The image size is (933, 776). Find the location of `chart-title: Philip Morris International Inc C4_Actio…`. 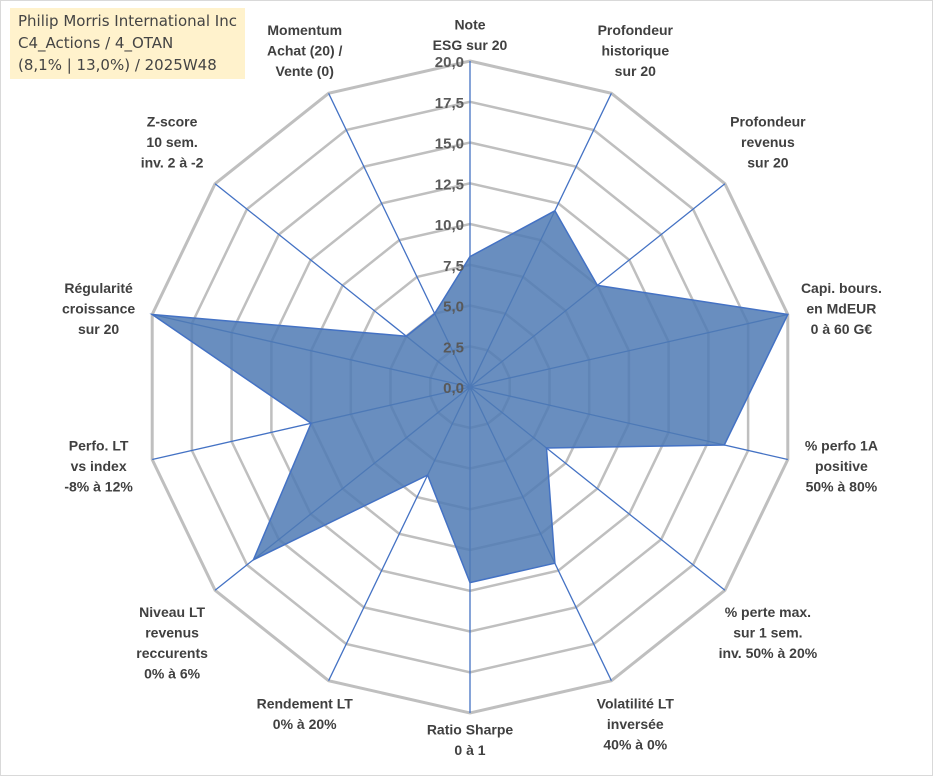

chart-title: Philip Morris International Inc C4_Actio… is located at coordinates (127, 43).